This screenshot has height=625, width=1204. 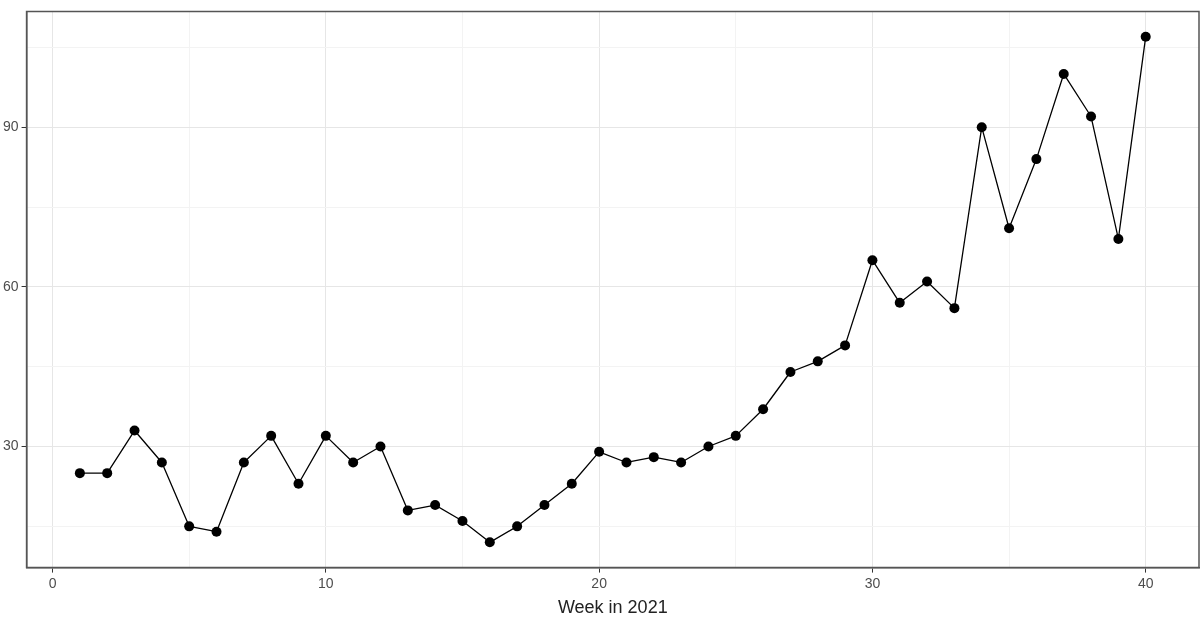 I want to click on y-tick-label: 60, so click(x=10, y=285).